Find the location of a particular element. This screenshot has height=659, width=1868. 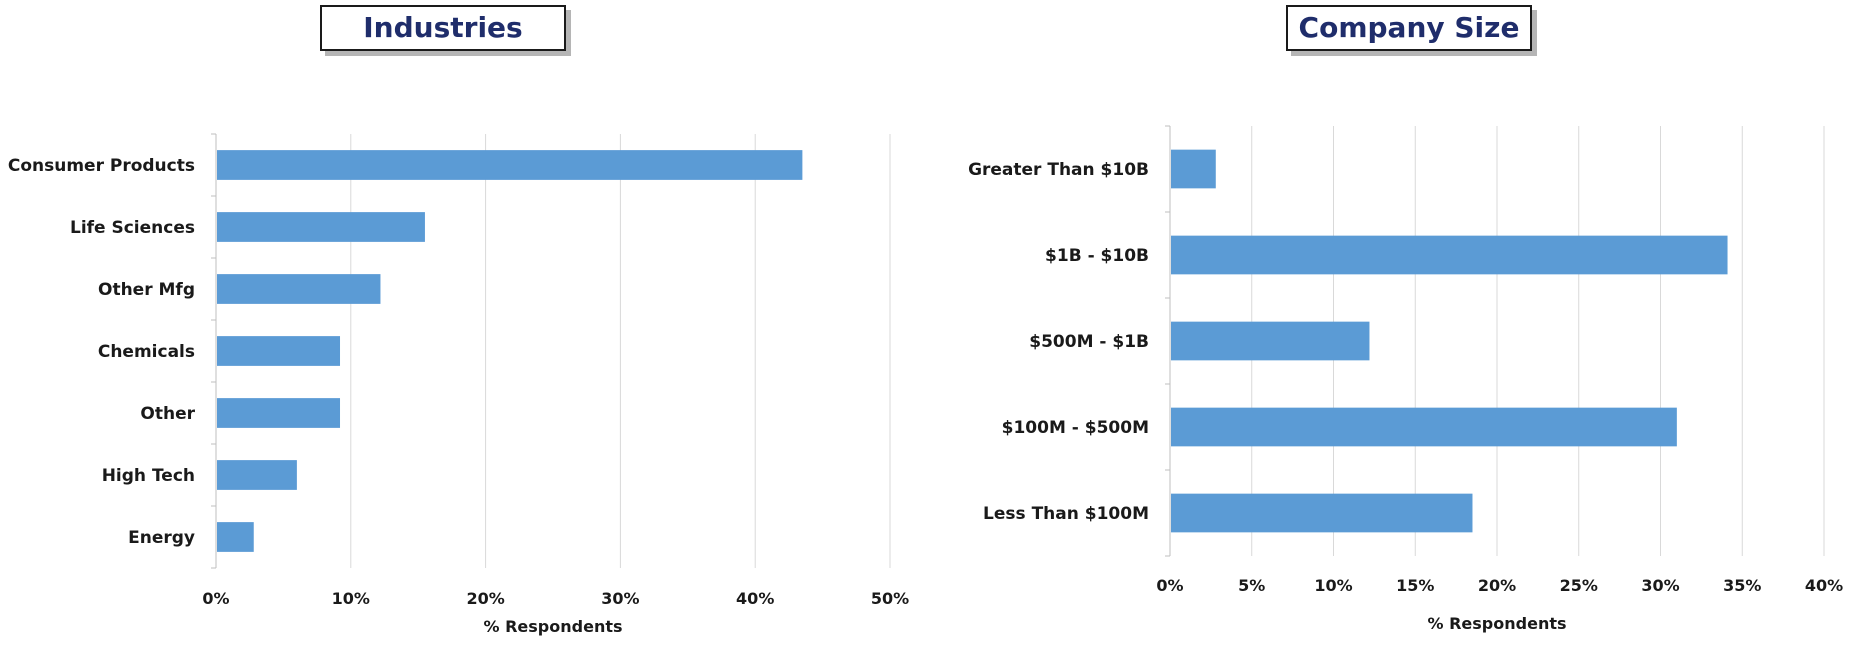

x-tick-label: 35% is located at coordinates (1742, 585).